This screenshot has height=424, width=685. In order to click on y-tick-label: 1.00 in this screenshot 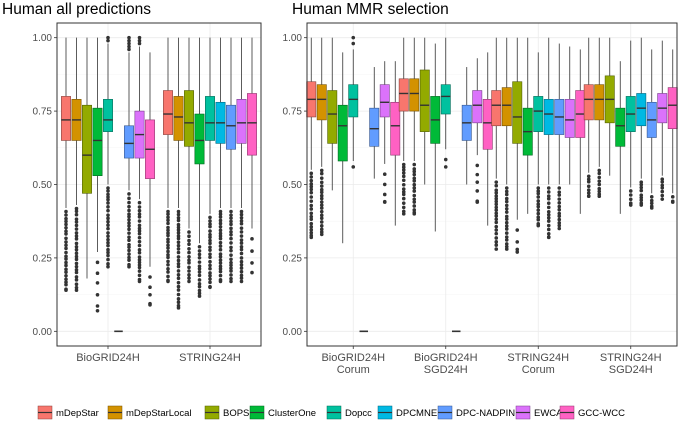, I will do `click(293, 38)`.